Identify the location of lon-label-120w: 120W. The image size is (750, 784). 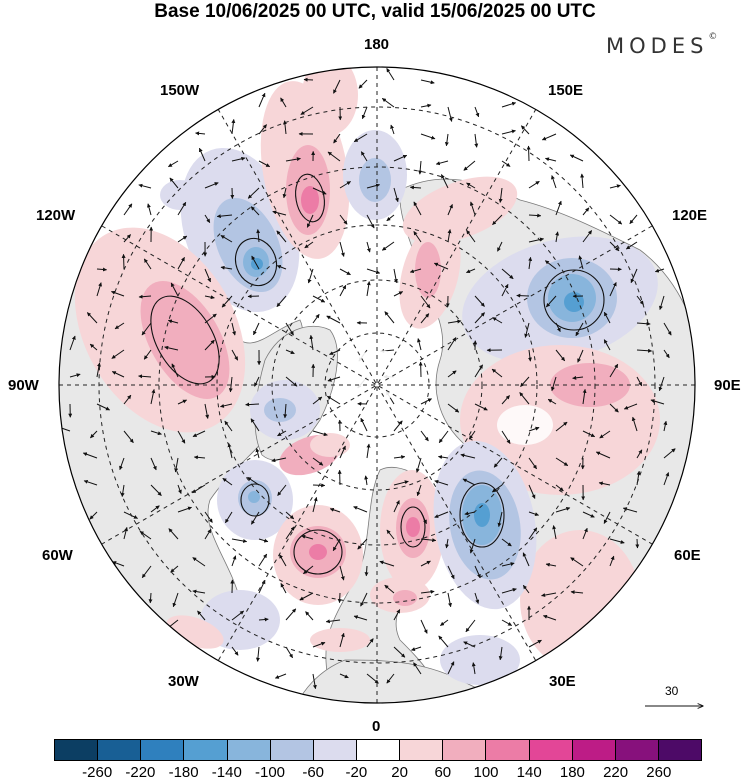
(55, 216).